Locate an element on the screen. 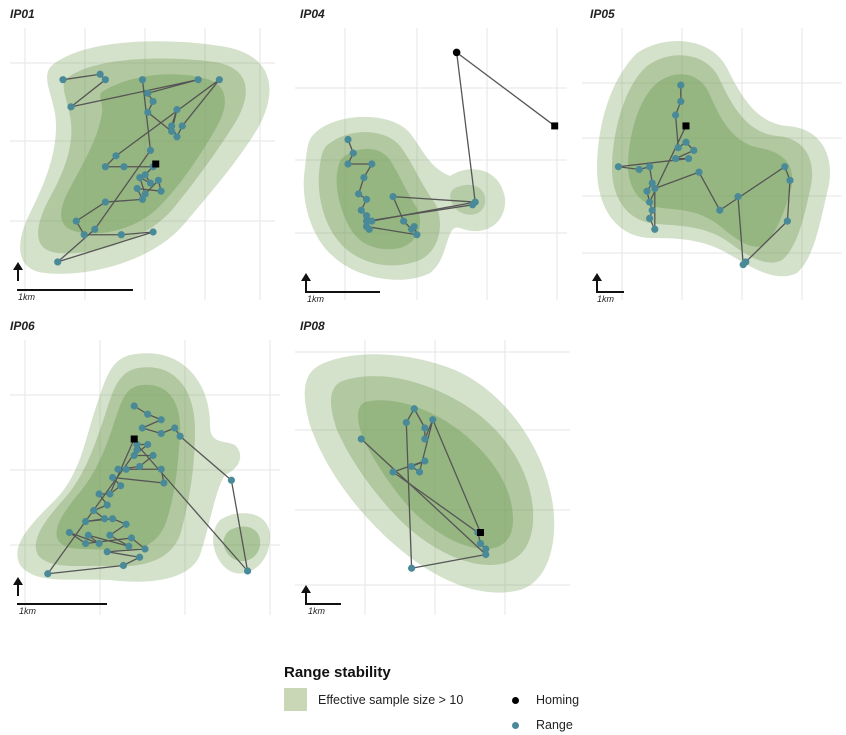  panel-title: IP01 is located at coordinates (22, 14).